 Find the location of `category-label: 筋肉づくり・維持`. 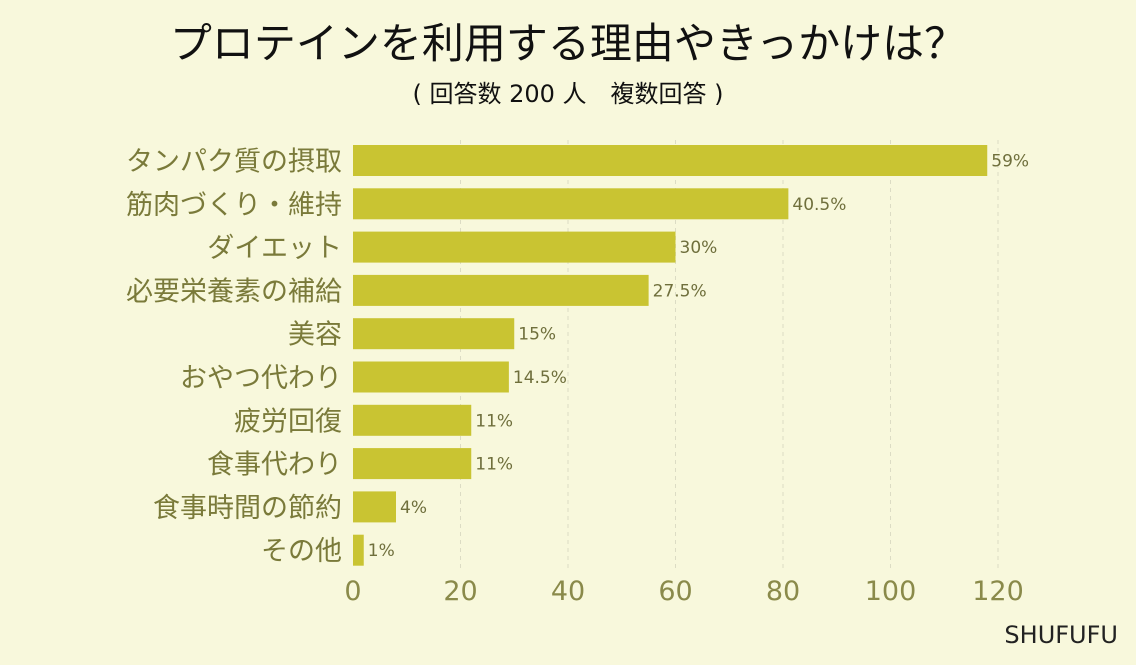

category-label: 筋肉づくり・維持 is located at coordinates (234, 205).